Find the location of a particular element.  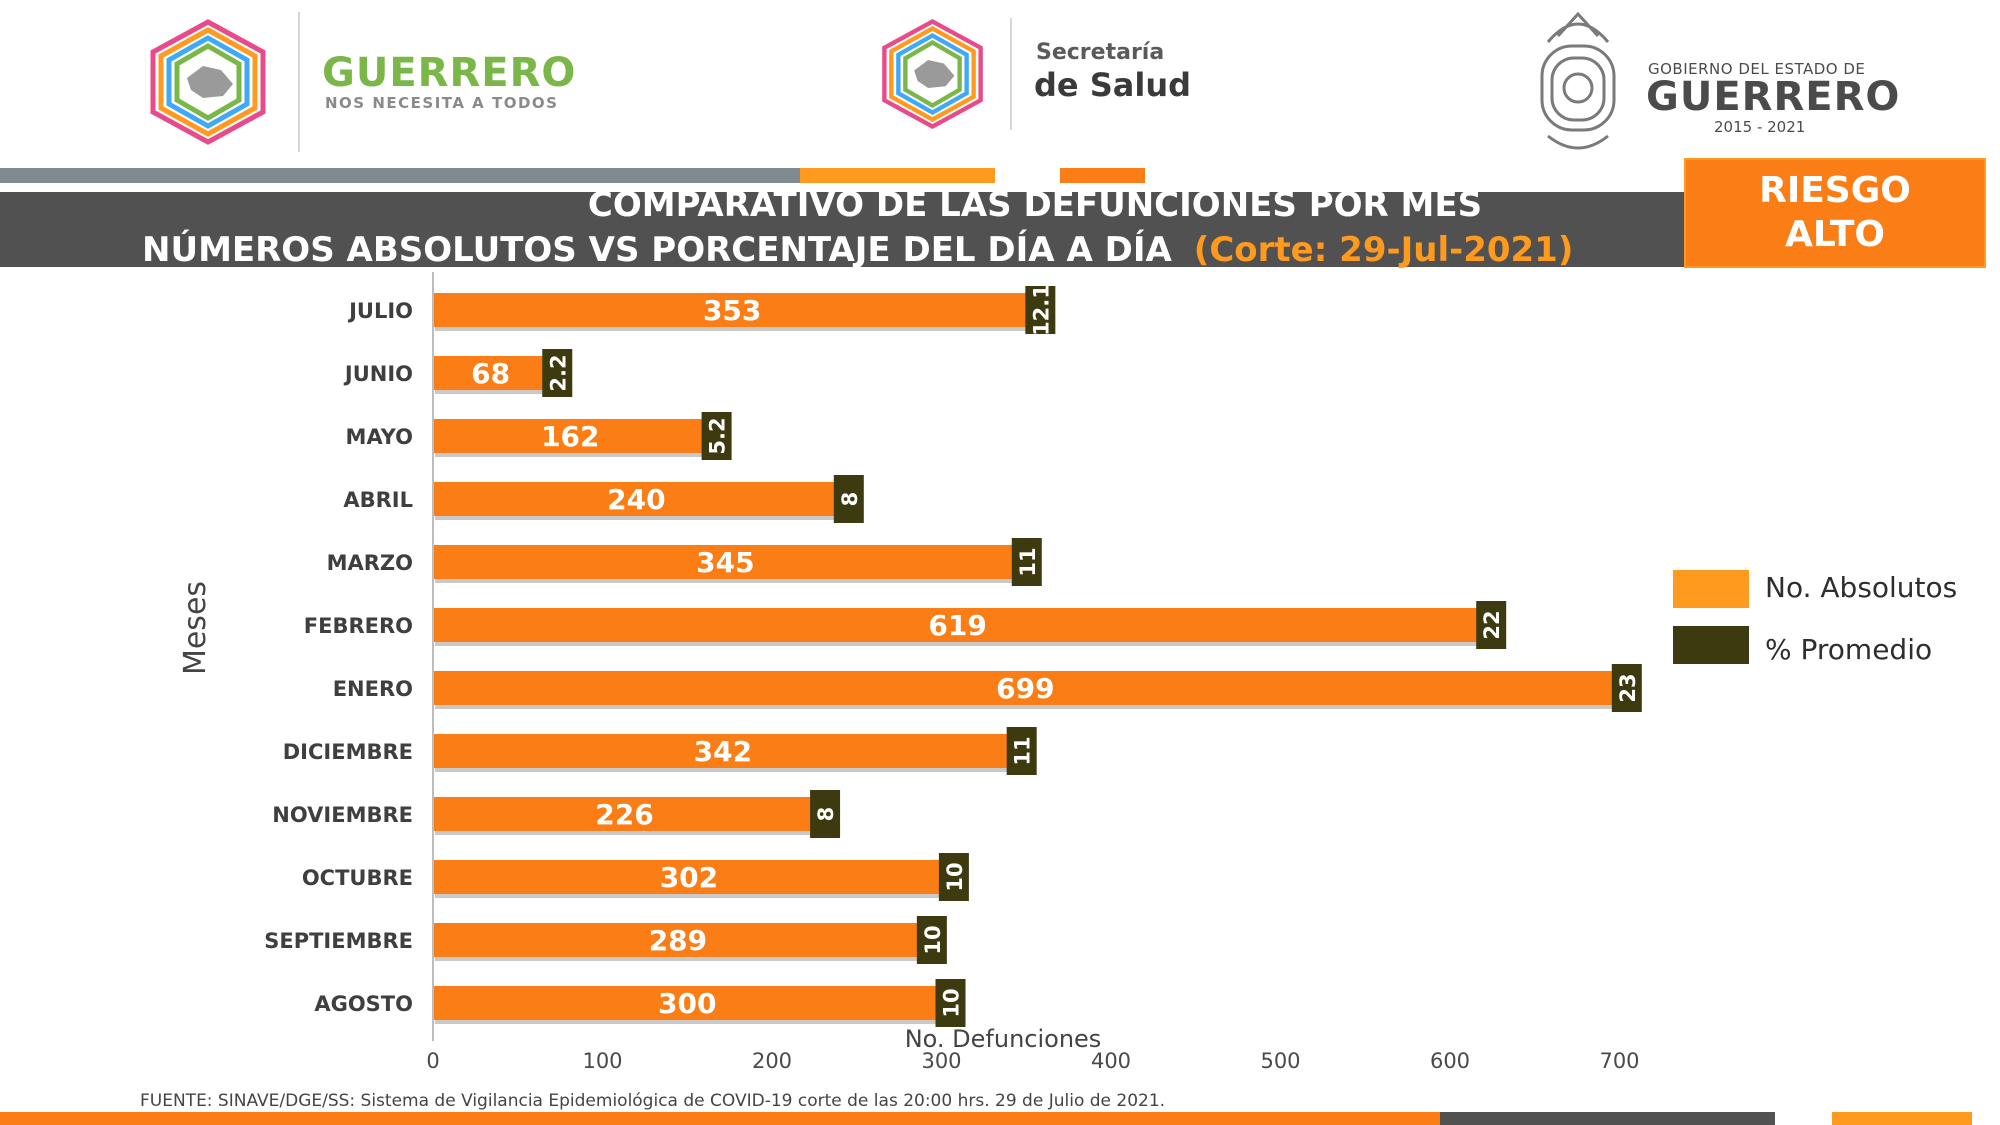

footer-strip-orange is located at coordinates (720, 1118).